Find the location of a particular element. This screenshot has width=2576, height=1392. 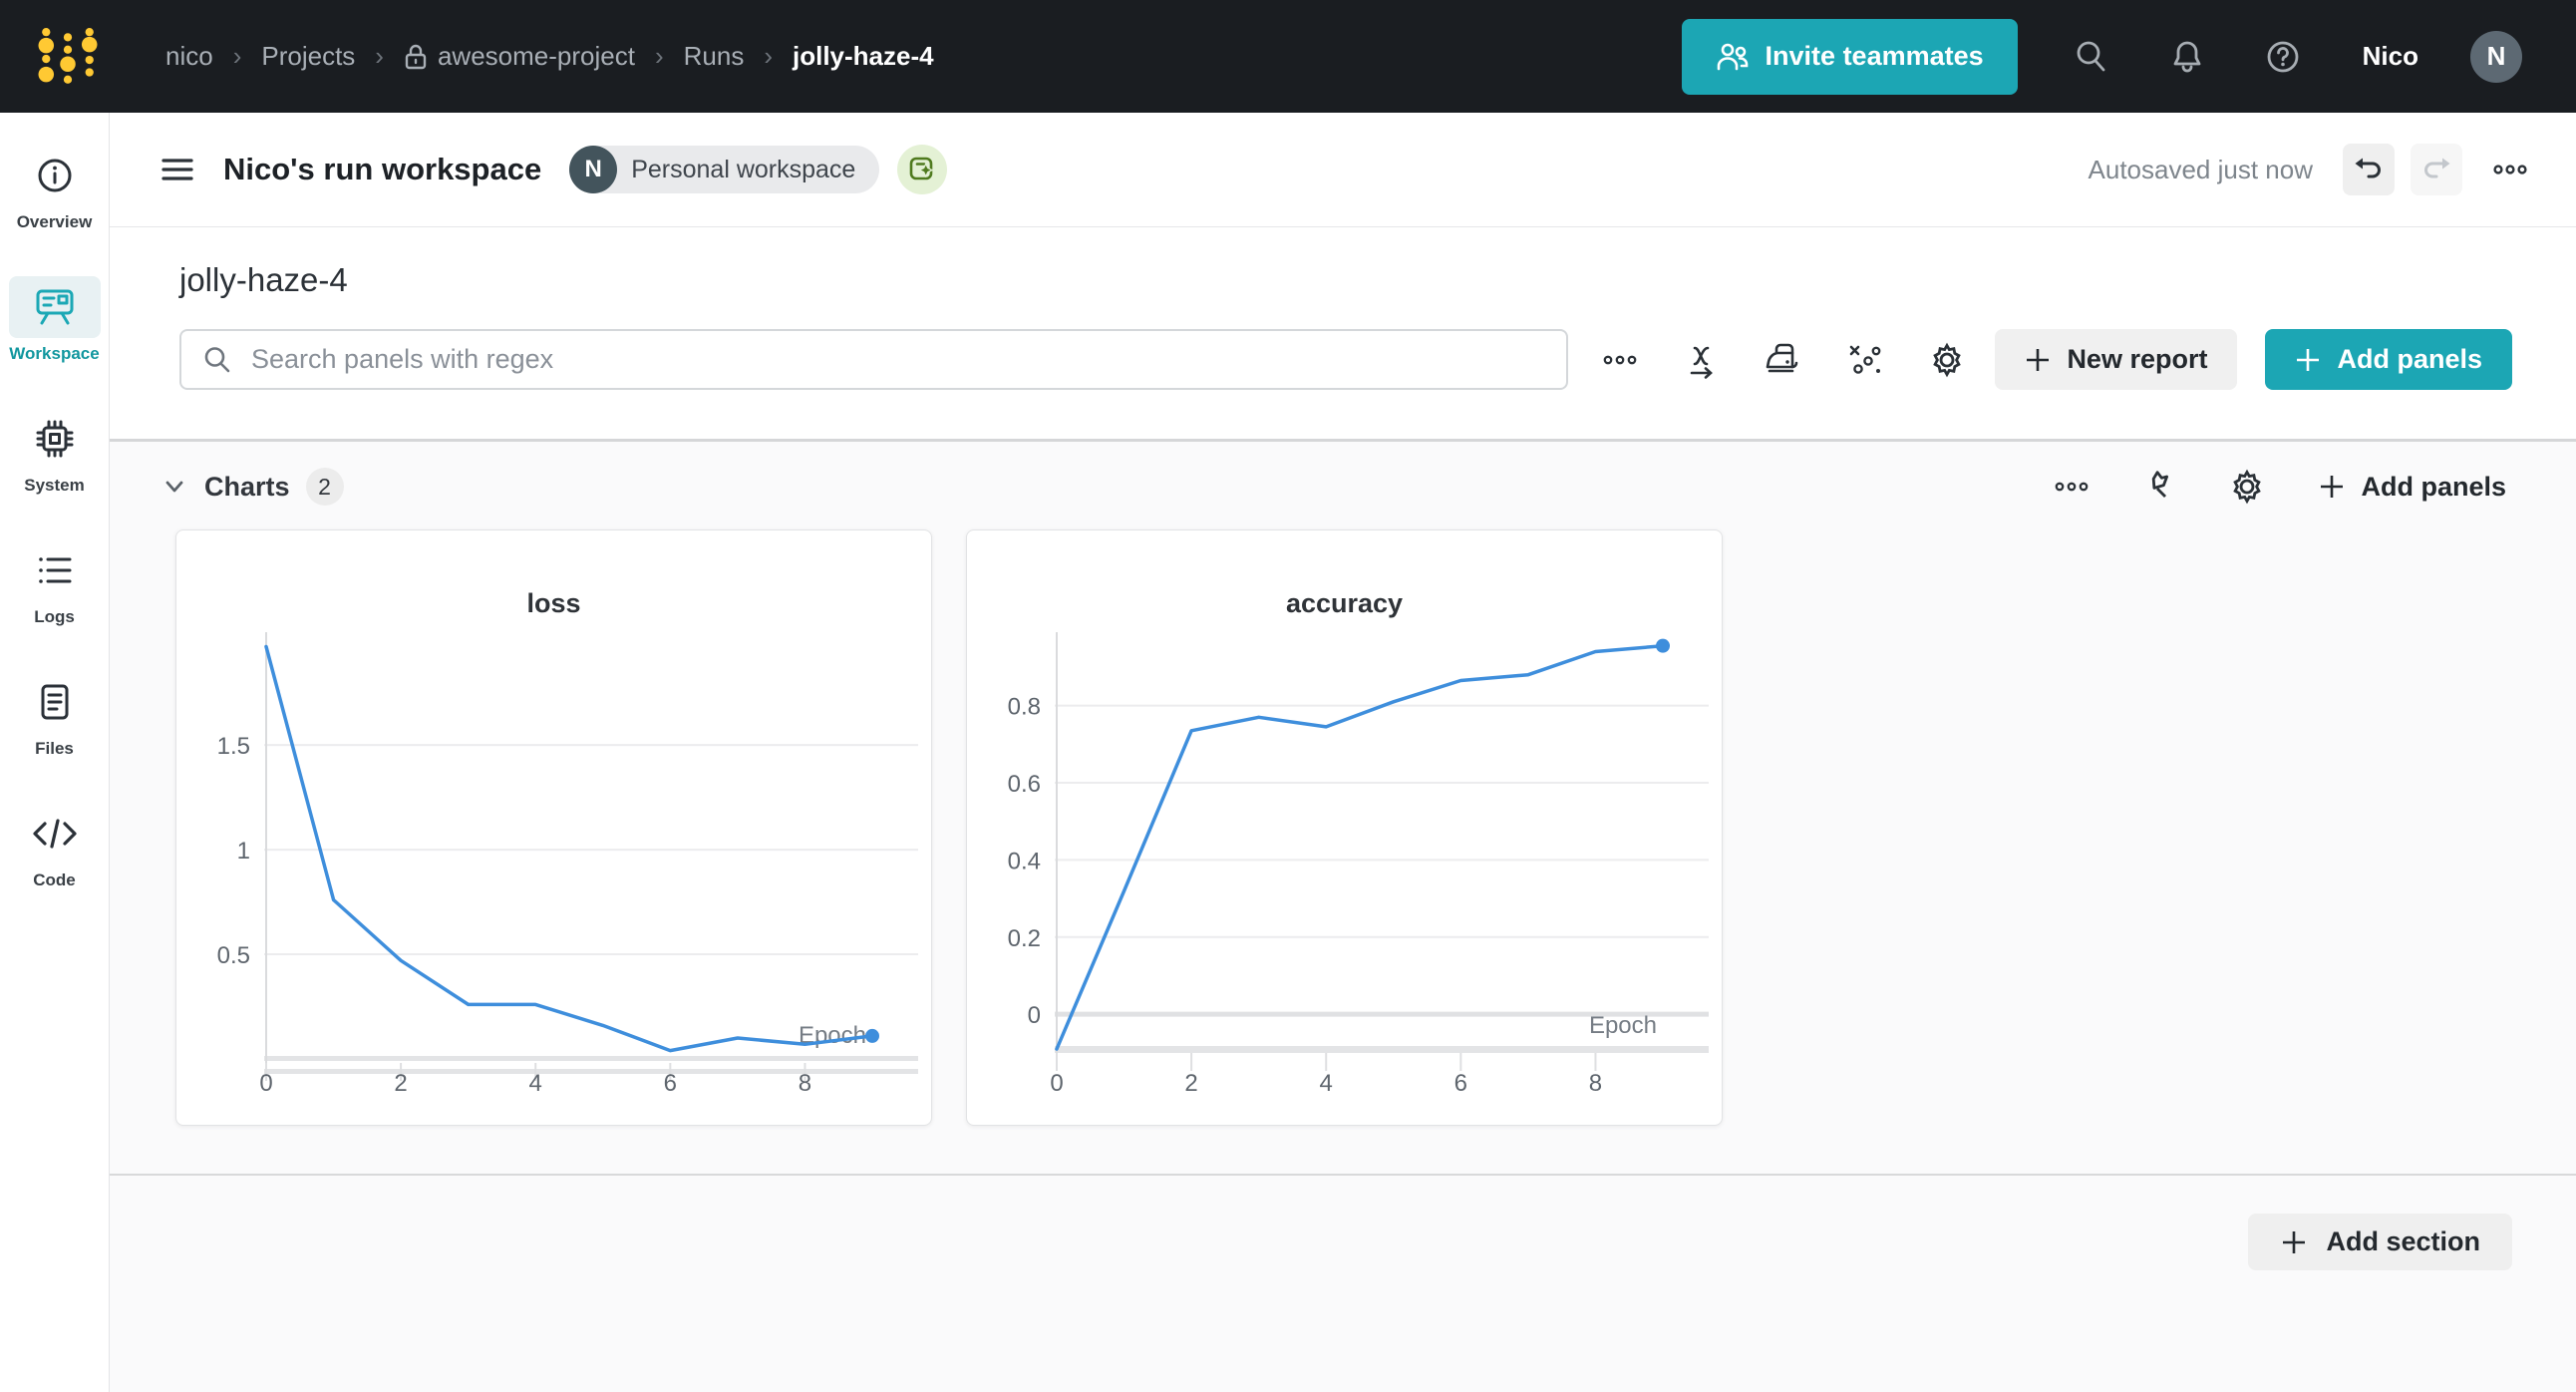

sidebar-item-system: System is located at coordinates (55, 452).